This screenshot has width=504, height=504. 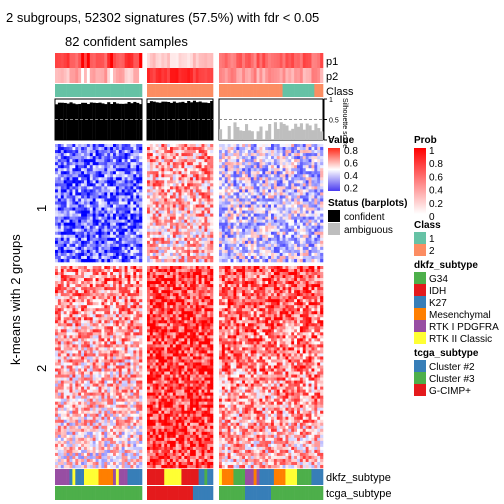 What do you see at coordinates (331, 100) in the screenshot?
I see `silhouette-tick-label: 1` at bounding box center [331, 100].